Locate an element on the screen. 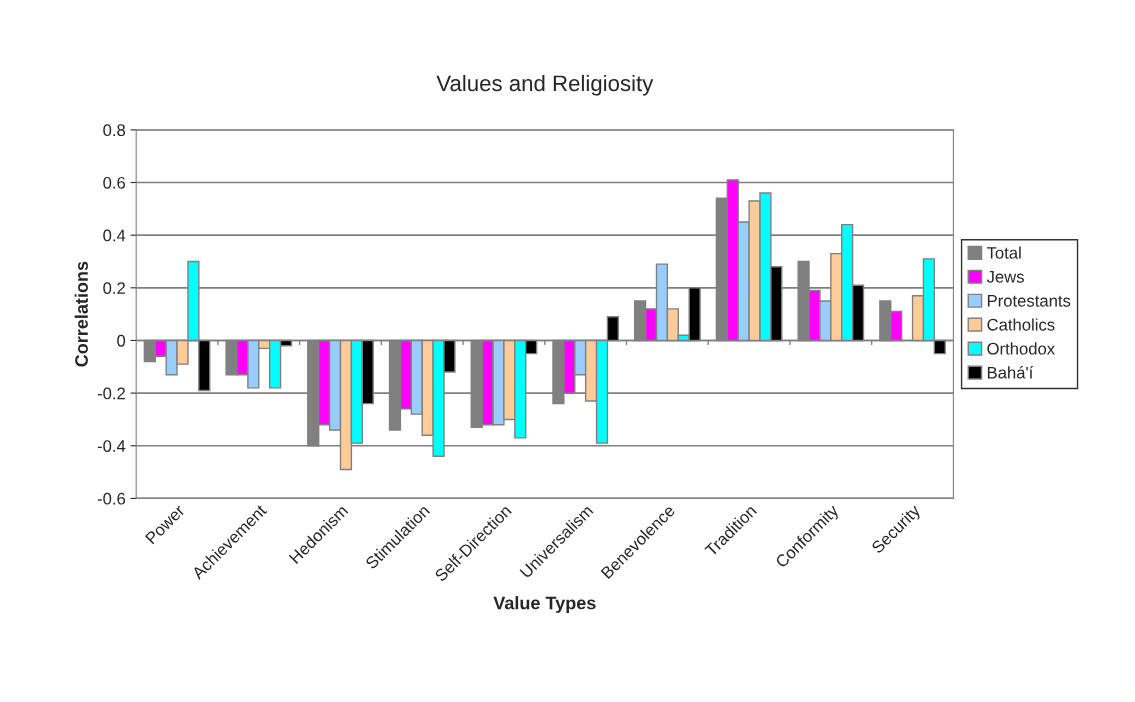 The width and height of the screenshot is (1135, 702). y-tick-label: 0 is located at coordinates (121, 340).